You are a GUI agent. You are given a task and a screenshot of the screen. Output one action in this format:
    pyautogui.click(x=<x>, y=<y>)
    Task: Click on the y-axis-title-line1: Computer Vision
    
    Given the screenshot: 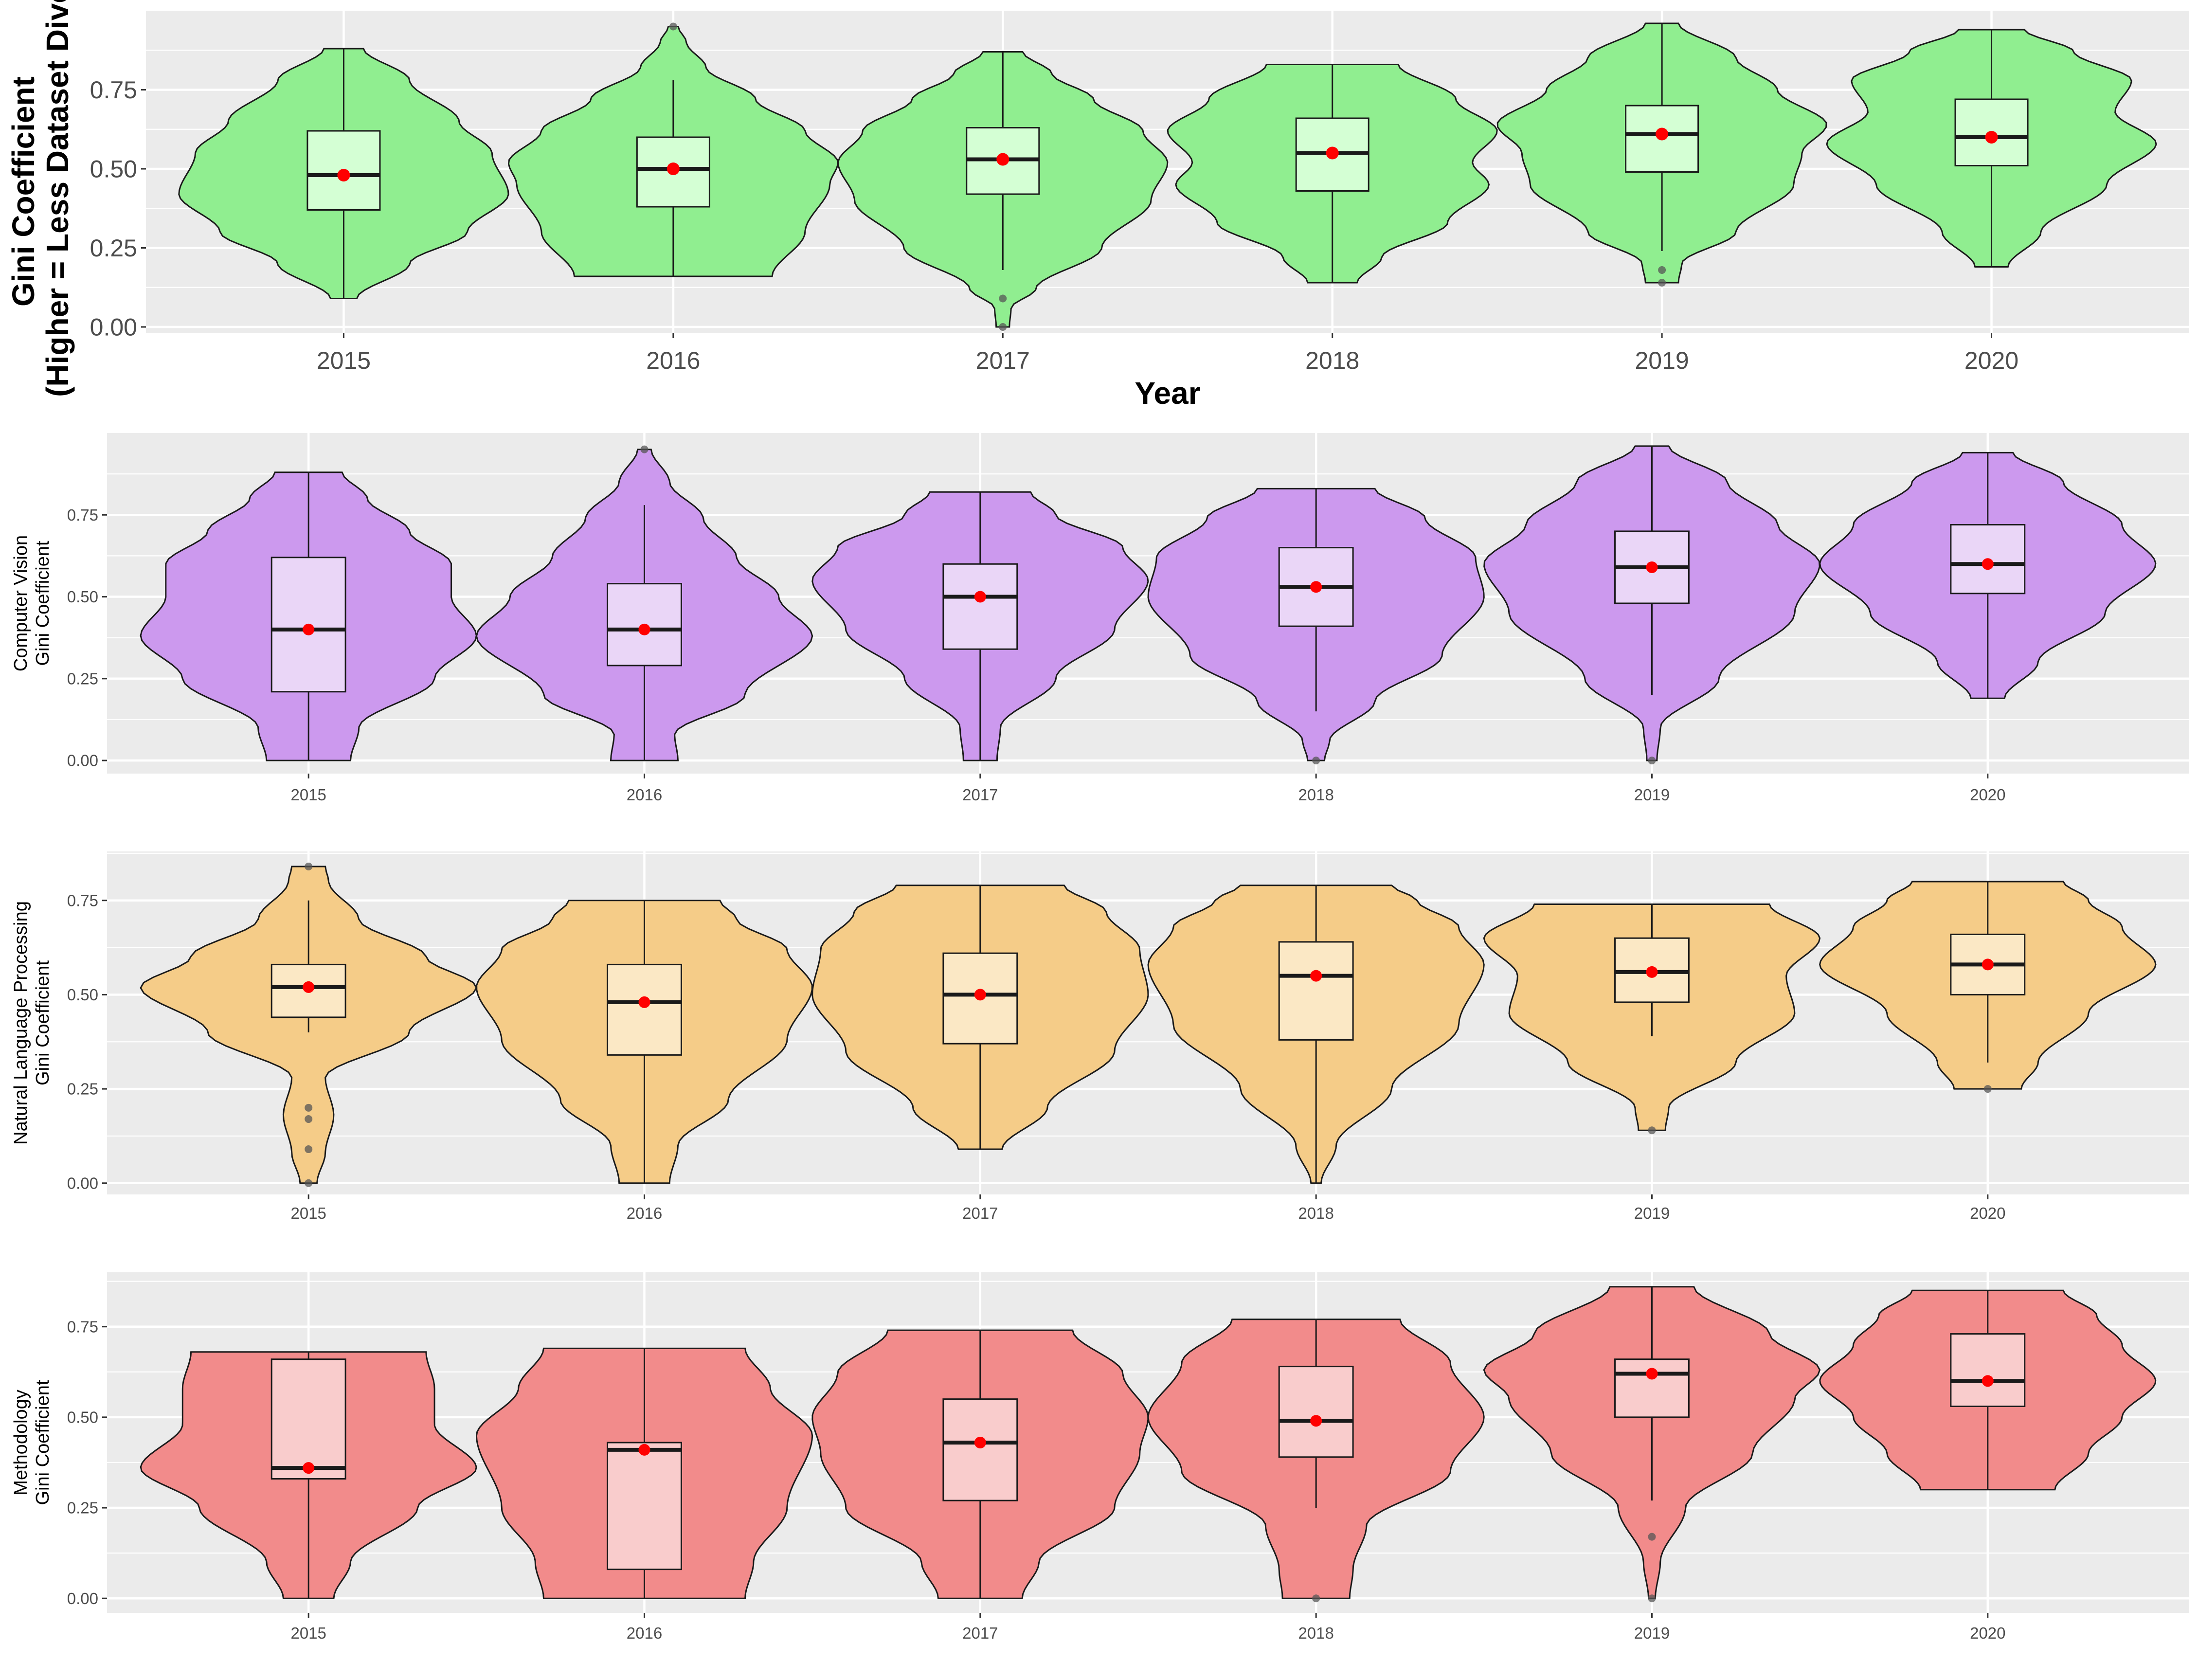 What is the action you would take?
    pyautogui.click(x=21, y=603)
    